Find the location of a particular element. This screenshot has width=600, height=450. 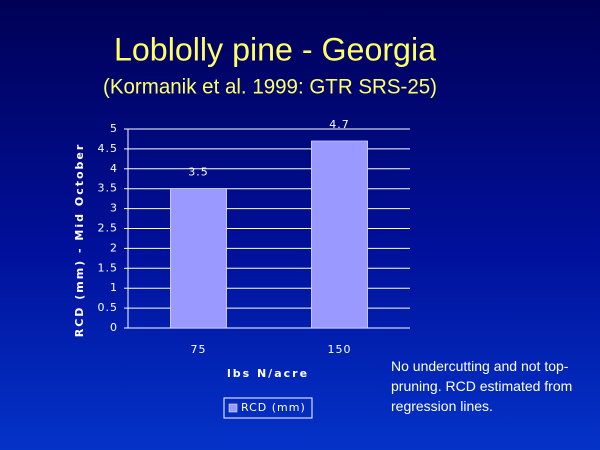

legend-swatch is located at coordinates (233, 408).